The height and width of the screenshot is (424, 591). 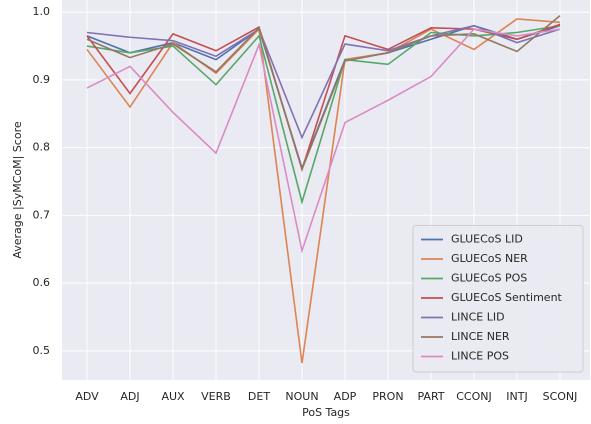 I want to click on legend-label: LINCE POS, so click(x=480, y=356).